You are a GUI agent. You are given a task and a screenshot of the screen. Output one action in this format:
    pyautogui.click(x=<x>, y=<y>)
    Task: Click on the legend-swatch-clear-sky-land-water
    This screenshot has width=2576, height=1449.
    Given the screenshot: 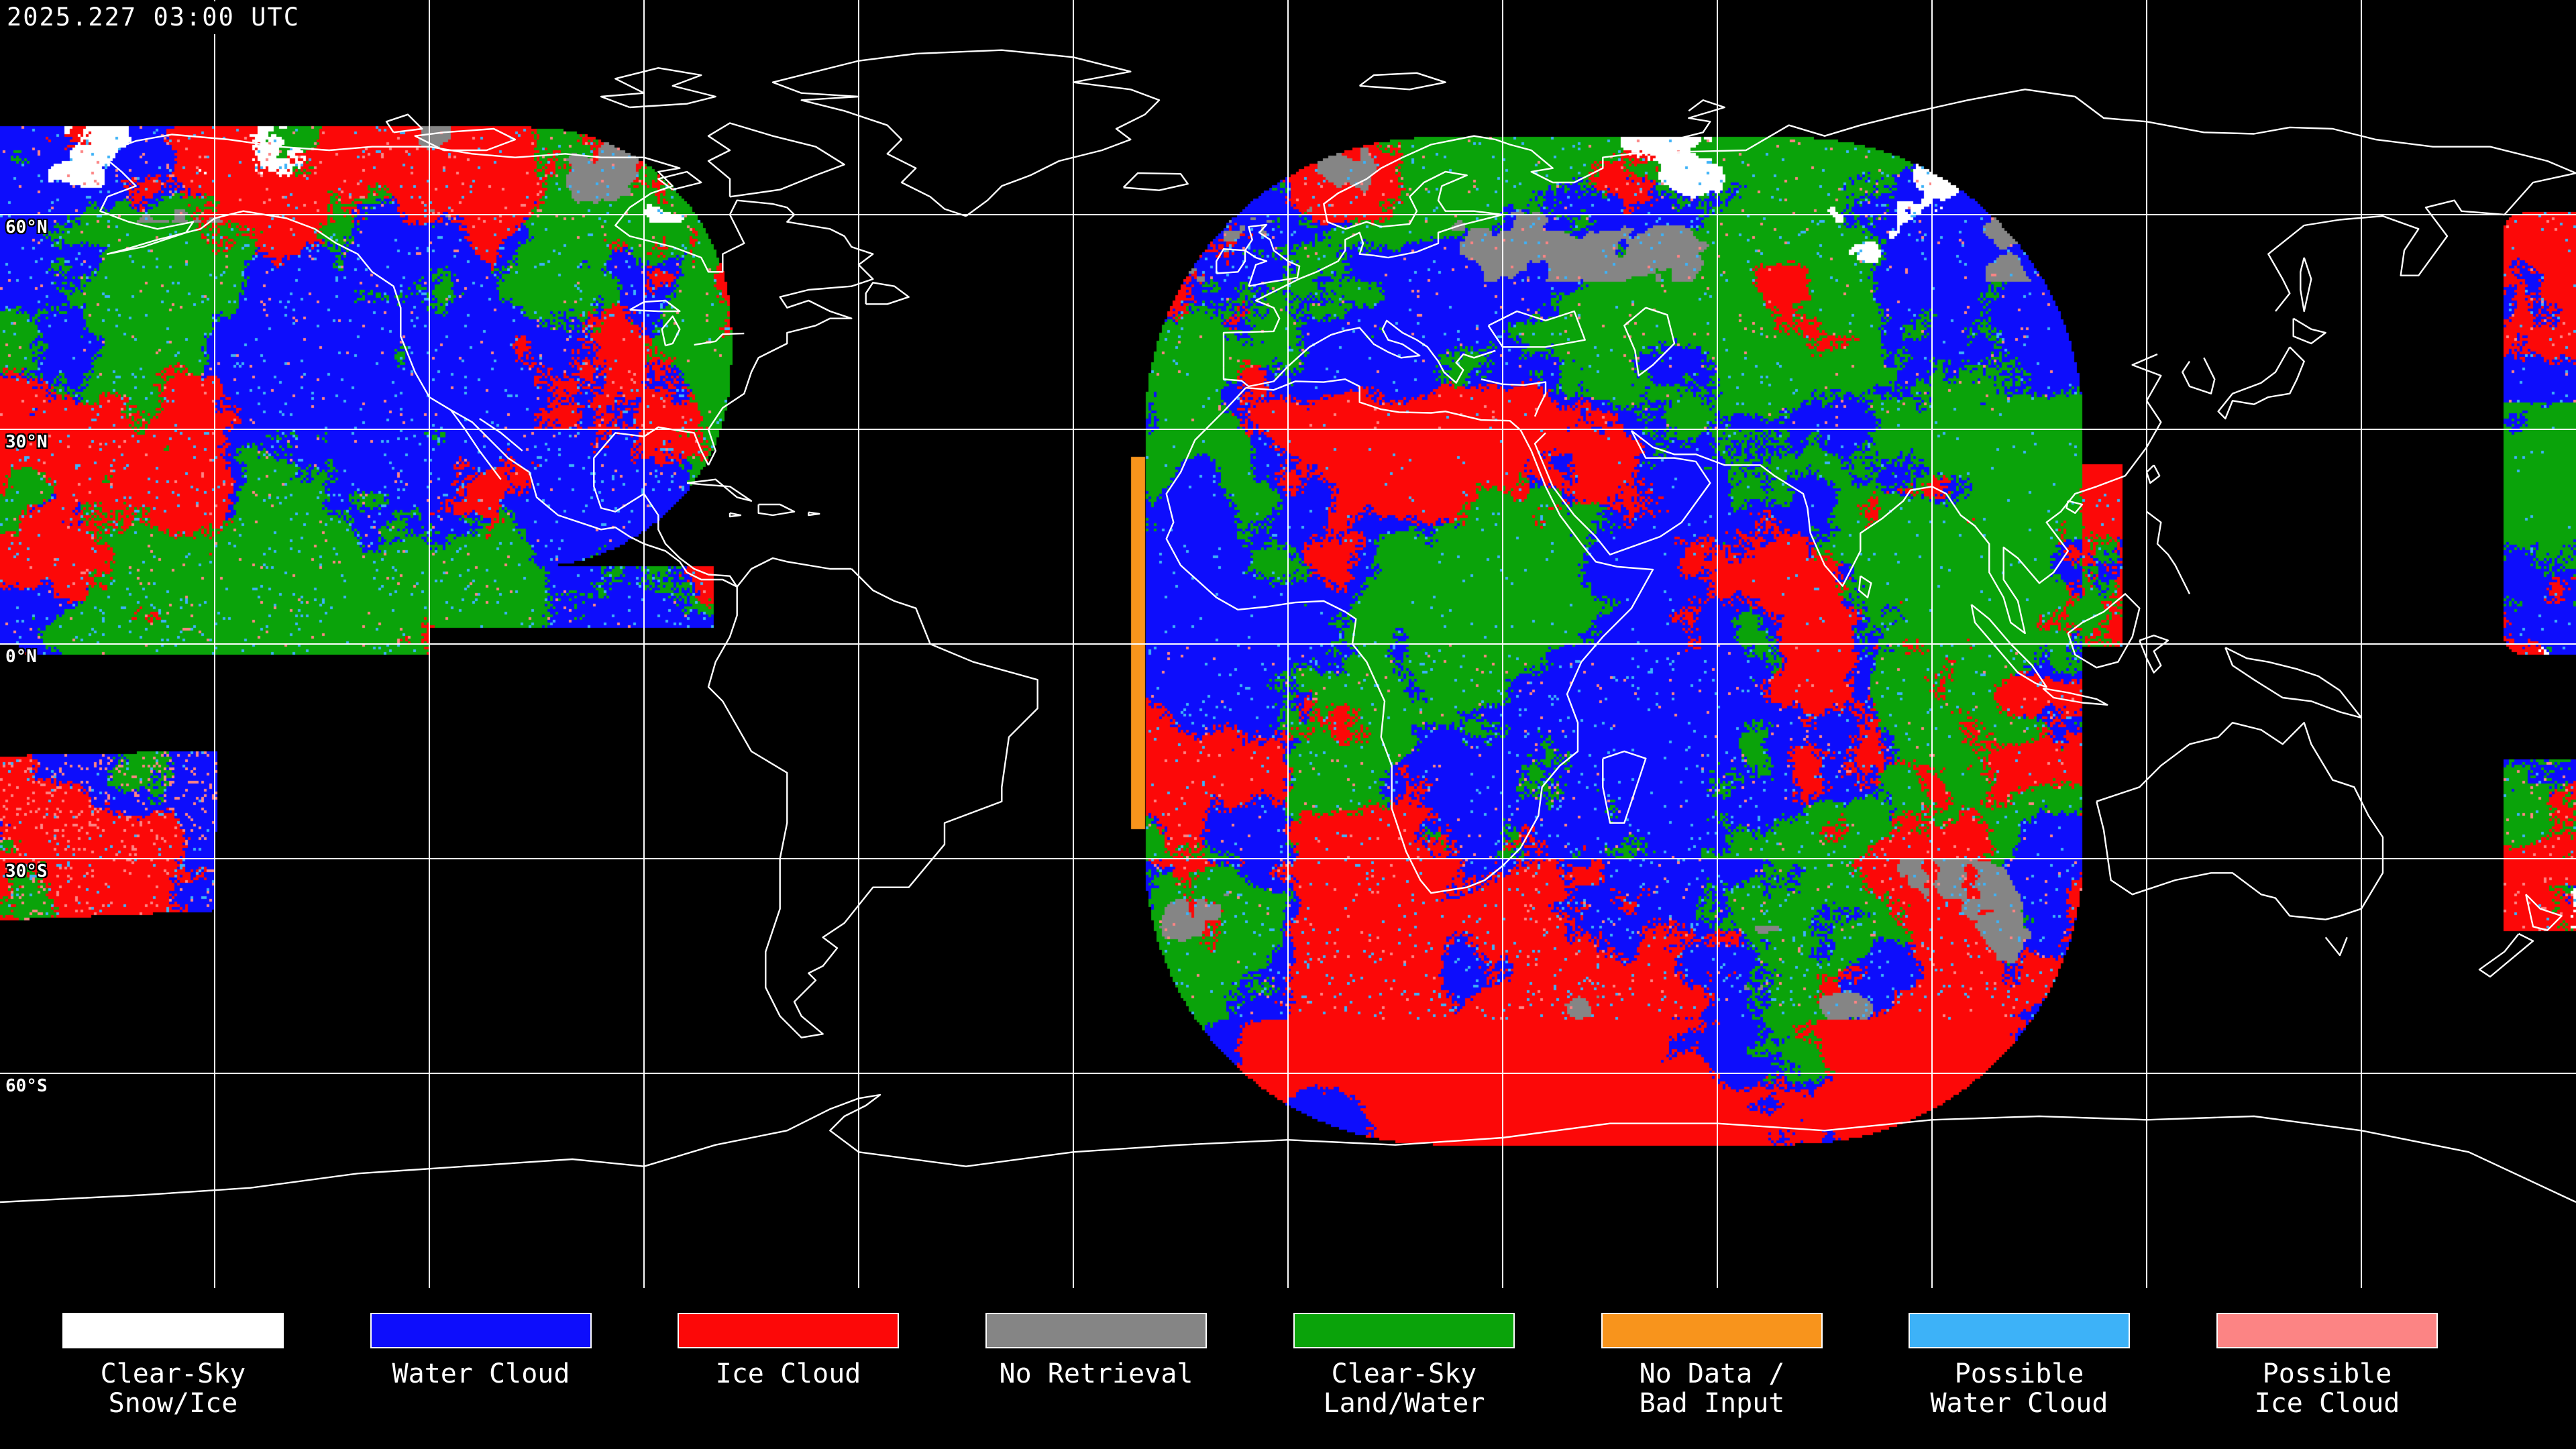 What is the action you would take?
    pyautogui.click(x=1404, y=1330)
    